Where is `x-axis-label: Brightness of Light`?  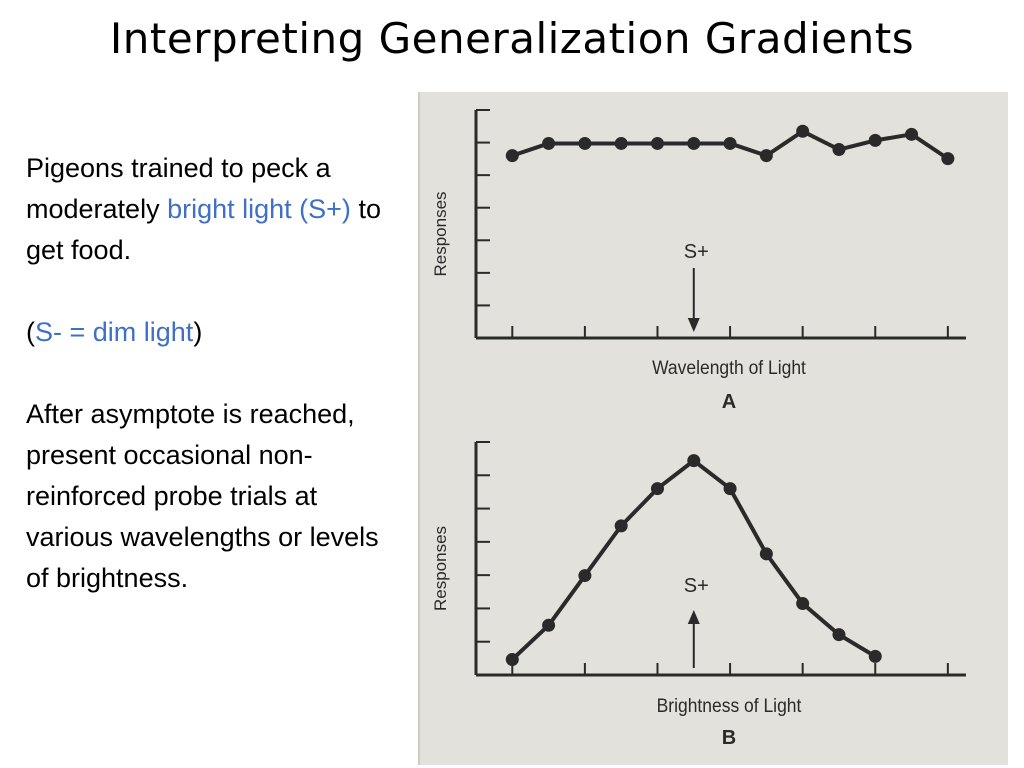
x-axis-label: Brightness of Light is located at coordinates (729, 705).